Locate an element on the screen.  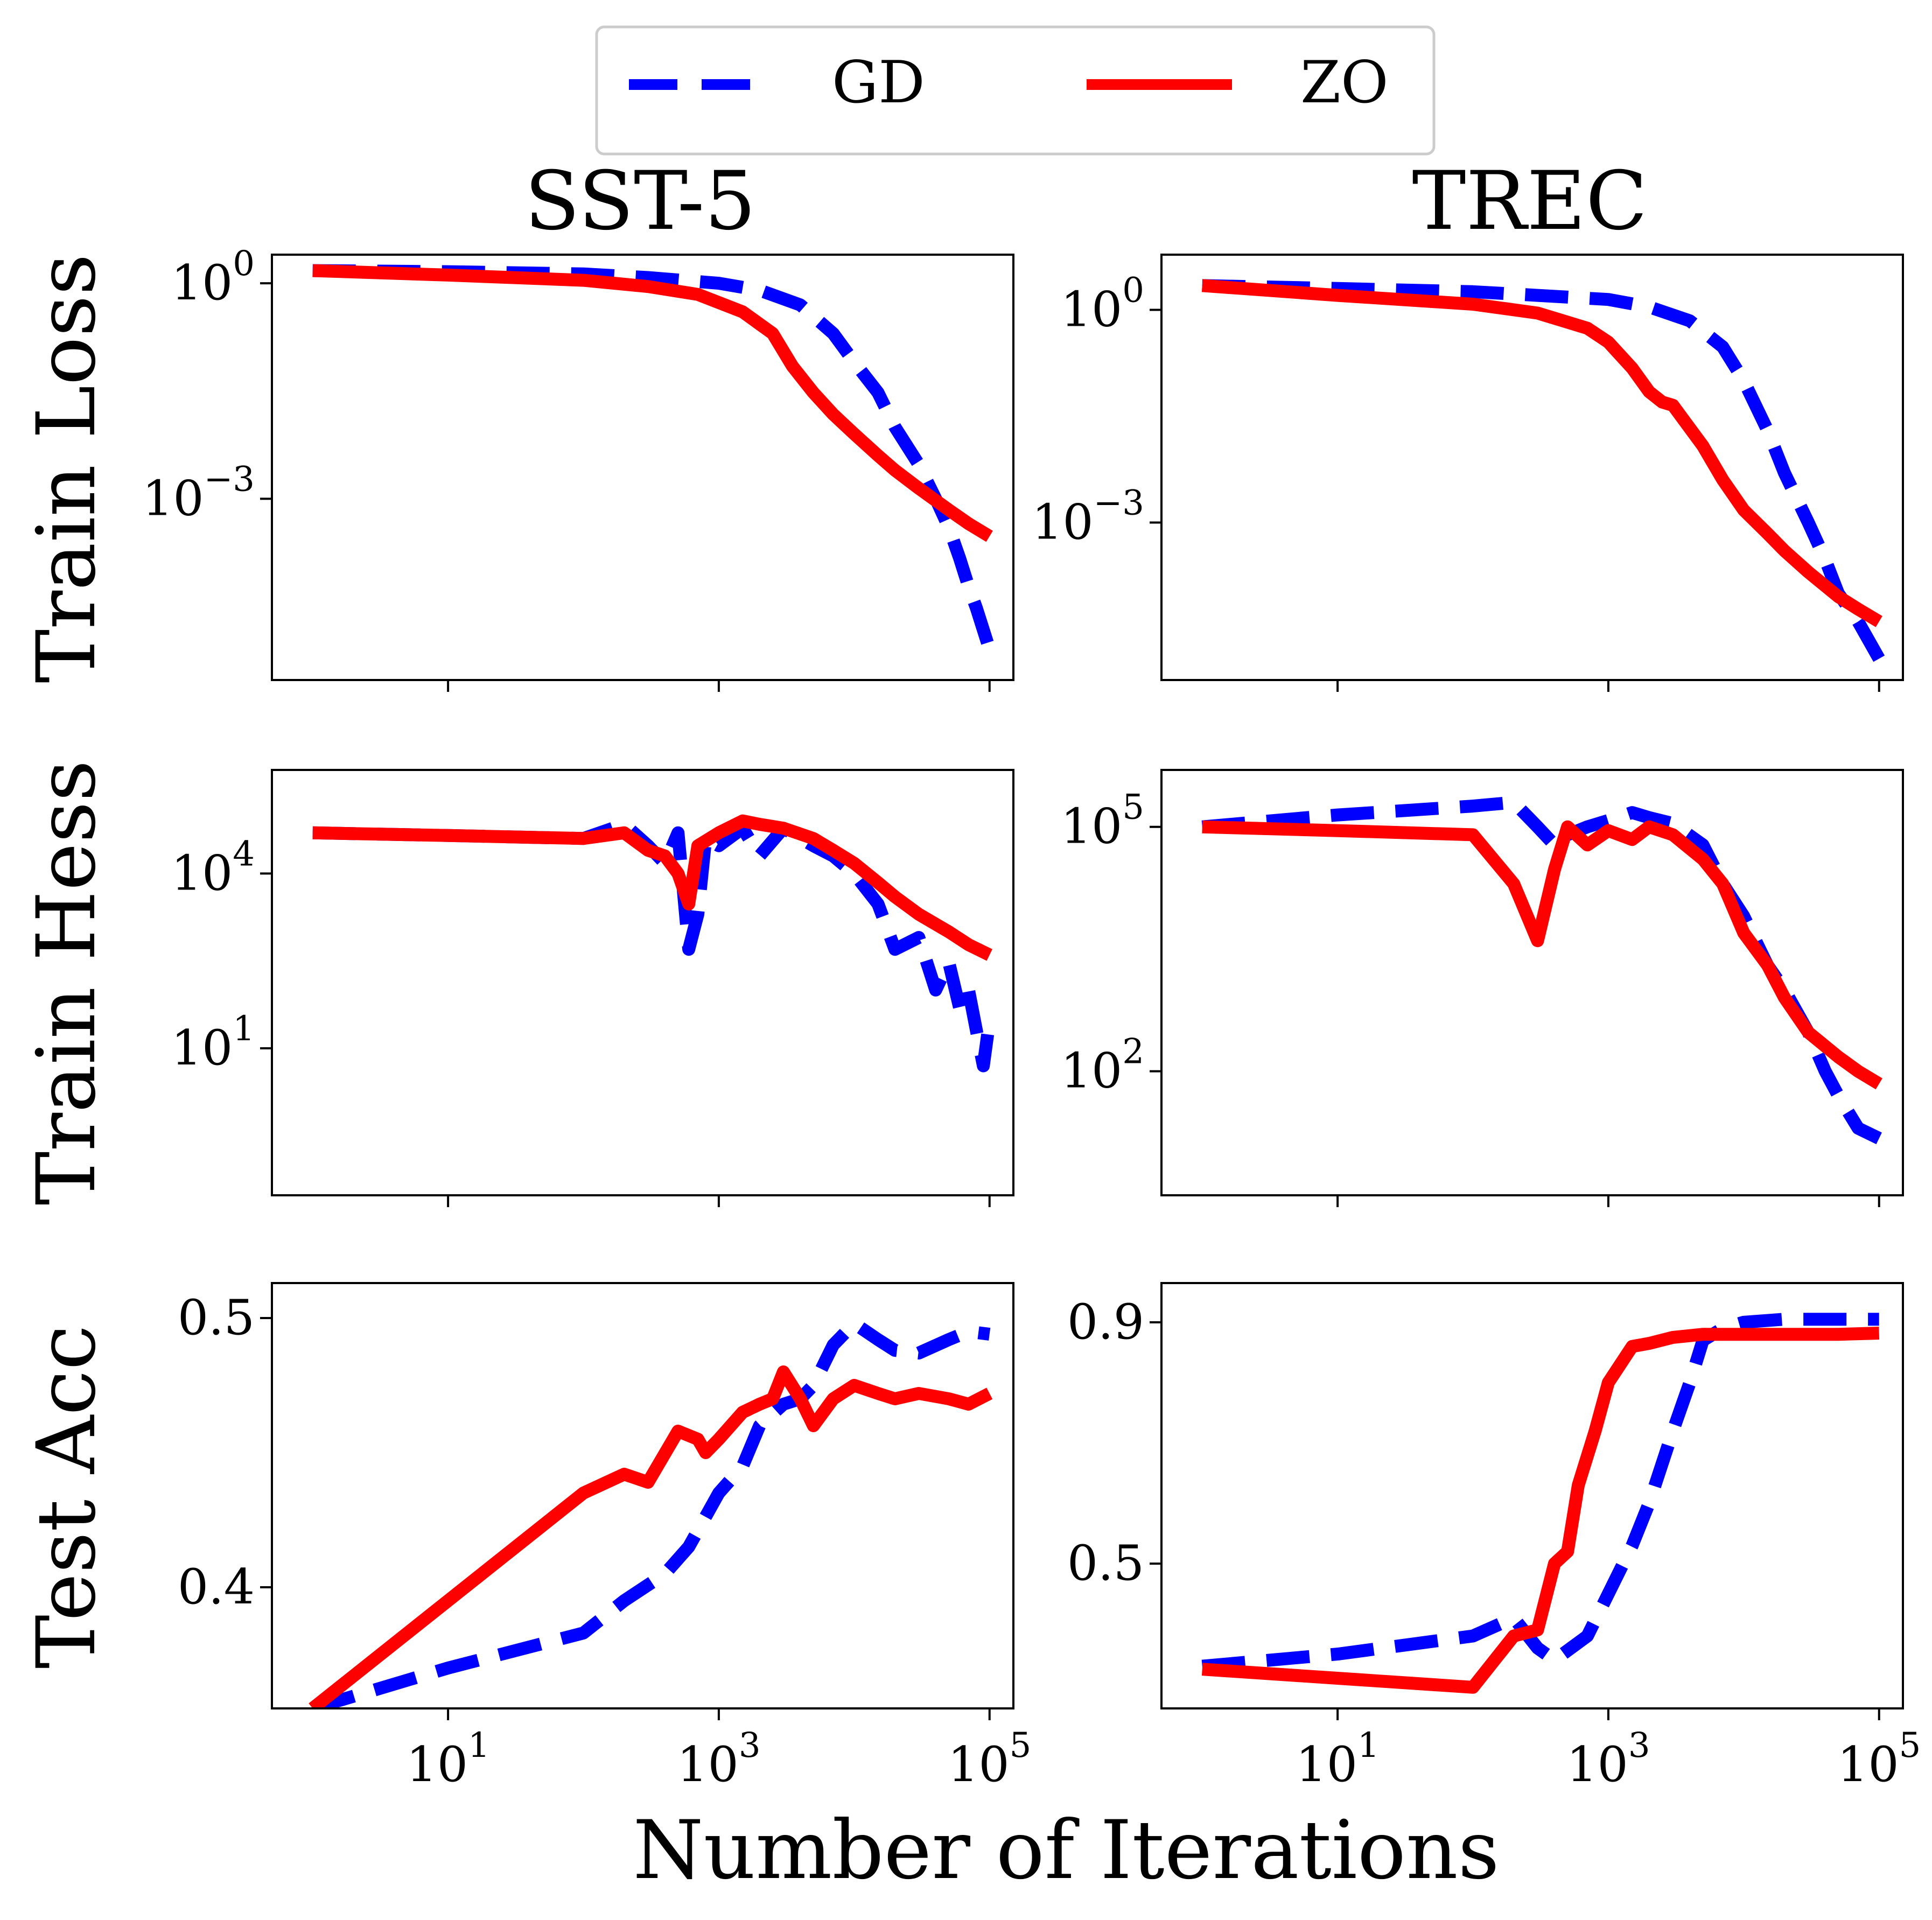
sst-5-train-hess-y-tick-label: 104 is located at coordinates (213, 867).